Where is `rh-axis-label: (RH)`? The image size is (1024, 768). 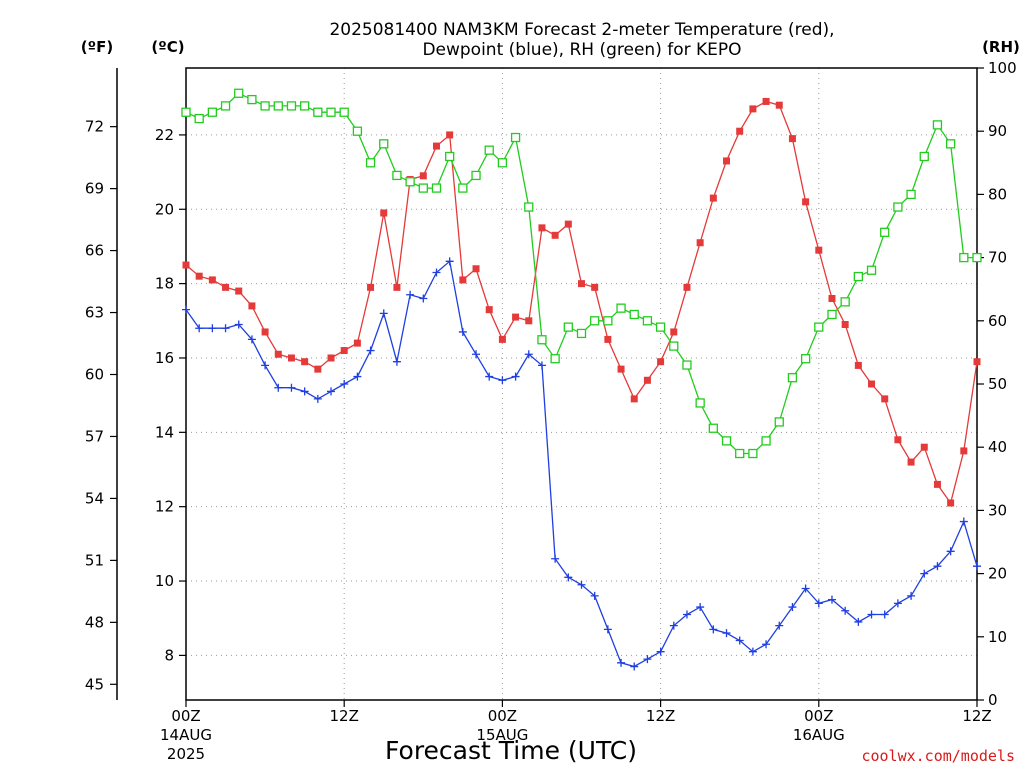 rh-axis-label: (RH) is located at coordinates (1001, 47).